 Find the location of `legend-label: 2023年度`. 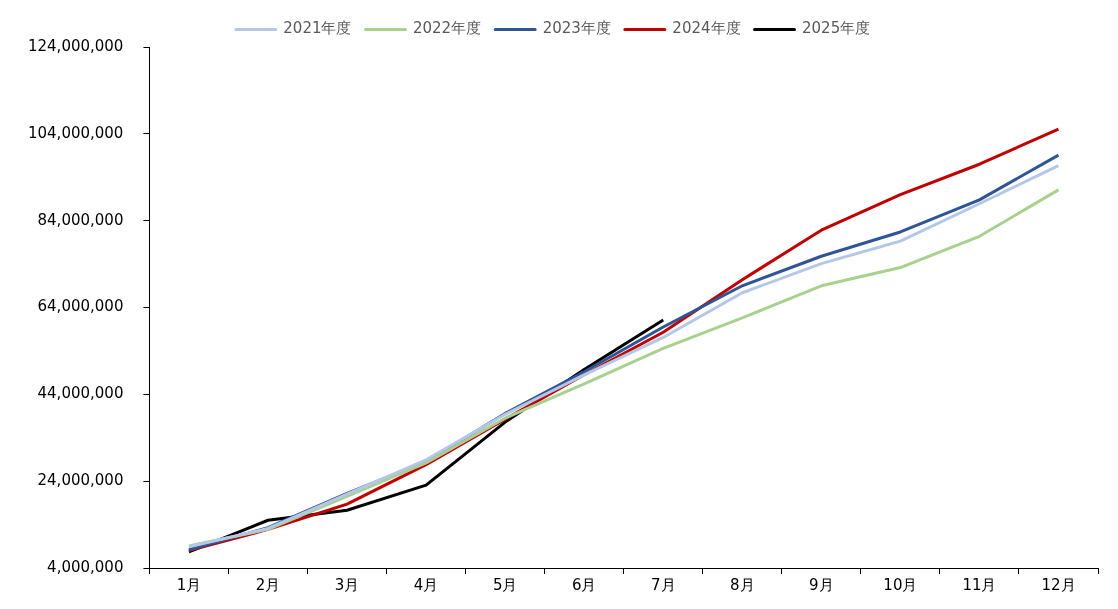

legend-label: 2023年度 is located at coordinates (576, 28).